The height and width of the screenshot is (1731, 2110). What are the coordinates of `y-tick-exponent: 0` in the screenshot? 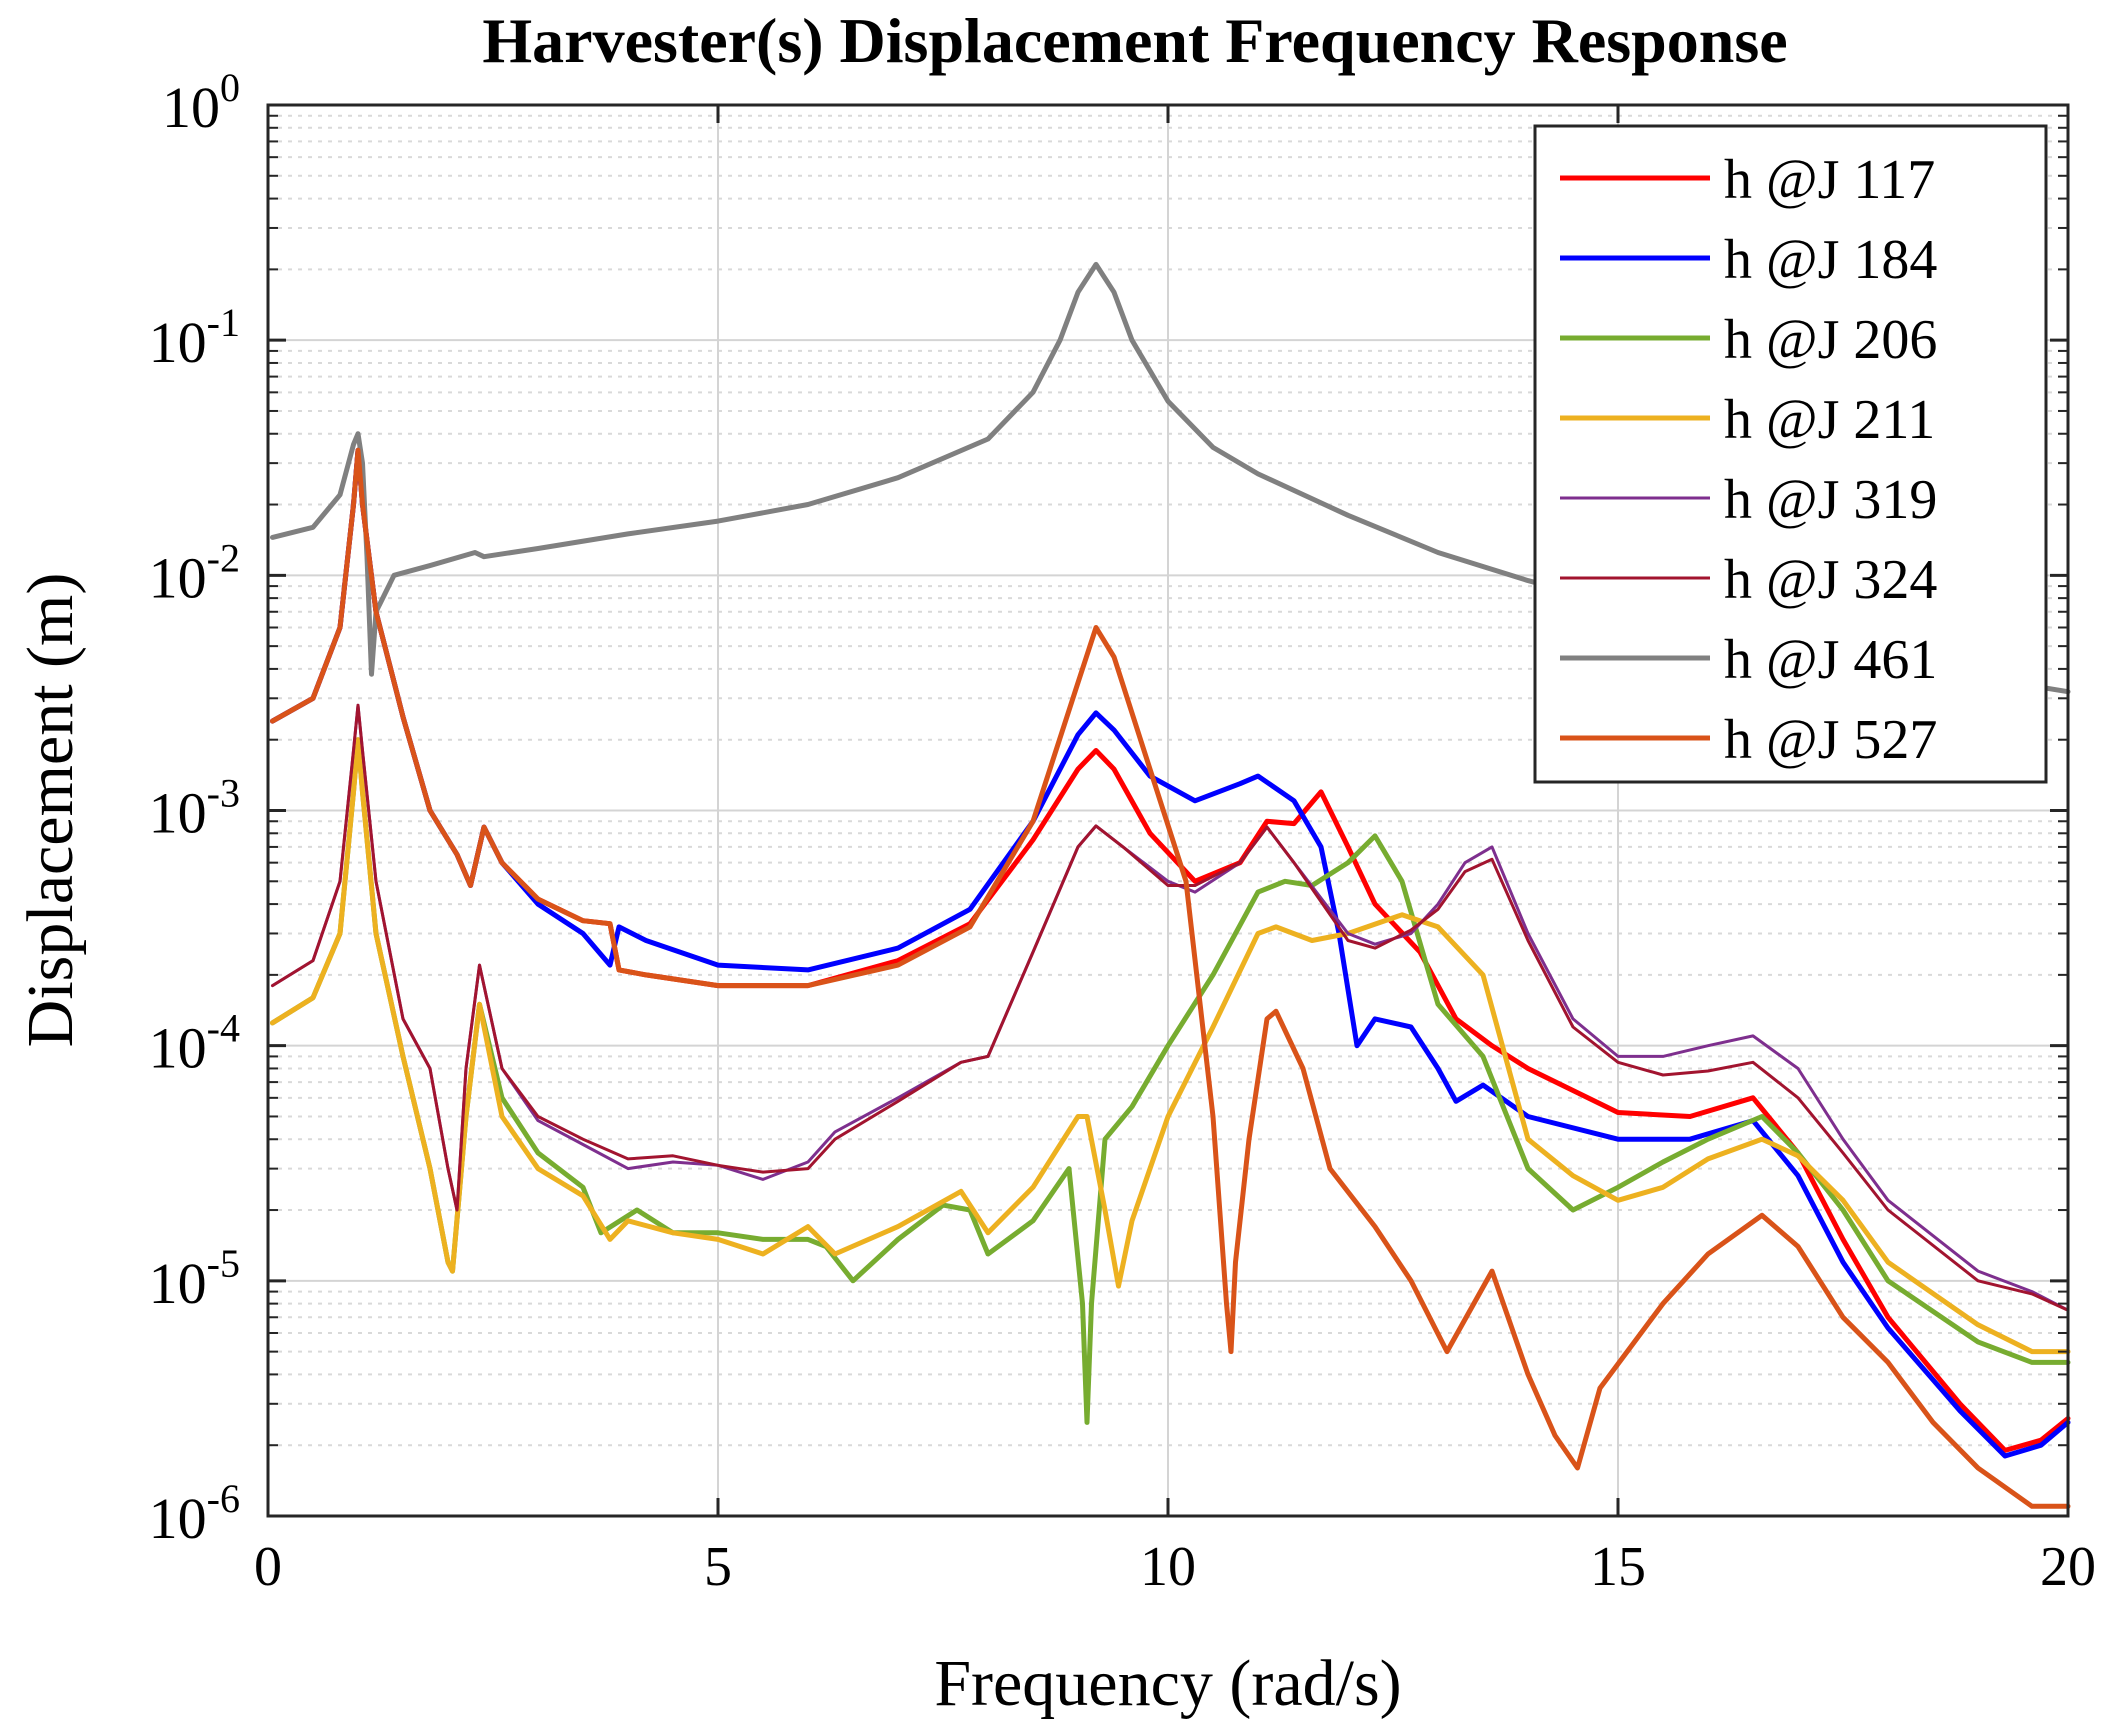 It's located at (230, 87).